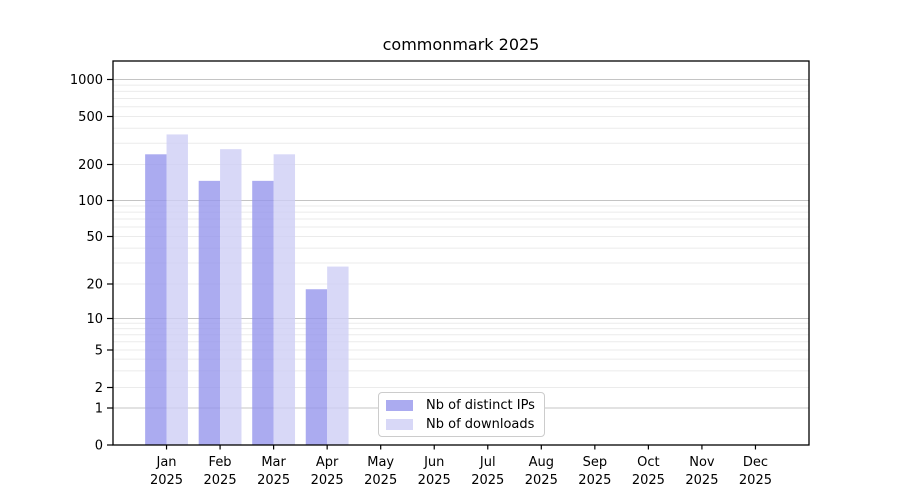 The image size is (900, 500). Describe the element at coordinates (94, 319) in the screenshot. I see `y-tick-label: 10` at that location.